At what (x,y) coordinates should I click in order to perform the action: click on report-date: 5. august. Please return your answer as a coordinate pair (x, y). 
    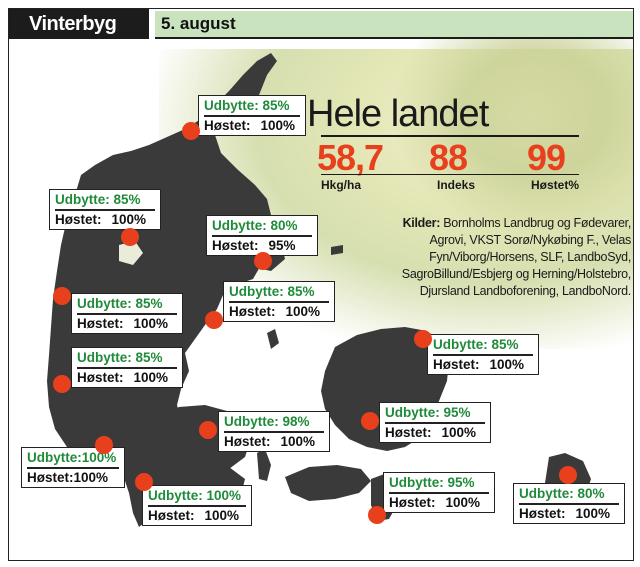
    Looking at the image, I should click on (394, 25).